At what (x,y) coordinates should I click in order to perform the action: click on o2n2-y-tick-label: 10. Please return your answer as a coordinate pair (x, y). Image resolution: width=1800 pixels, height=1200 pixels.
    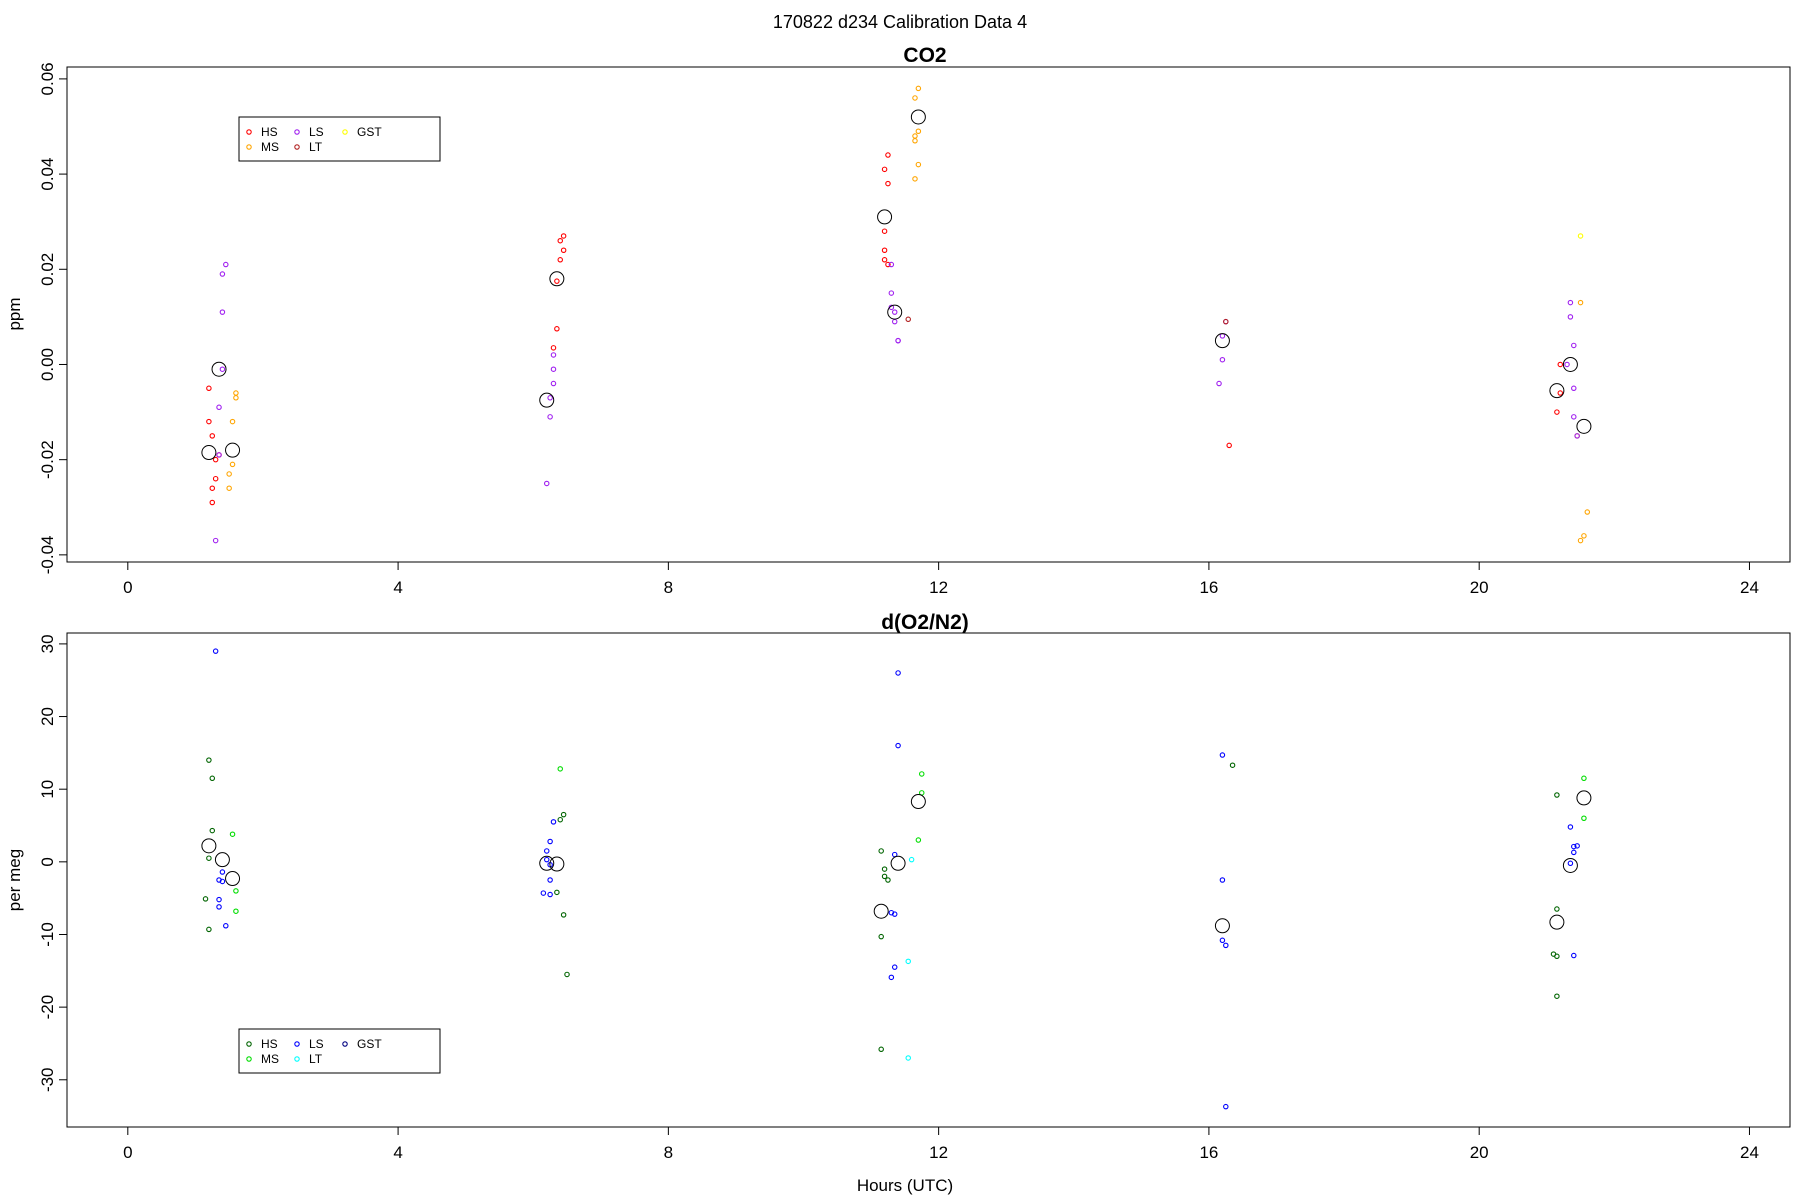
    Looking at the image, I should click on (47, 789).